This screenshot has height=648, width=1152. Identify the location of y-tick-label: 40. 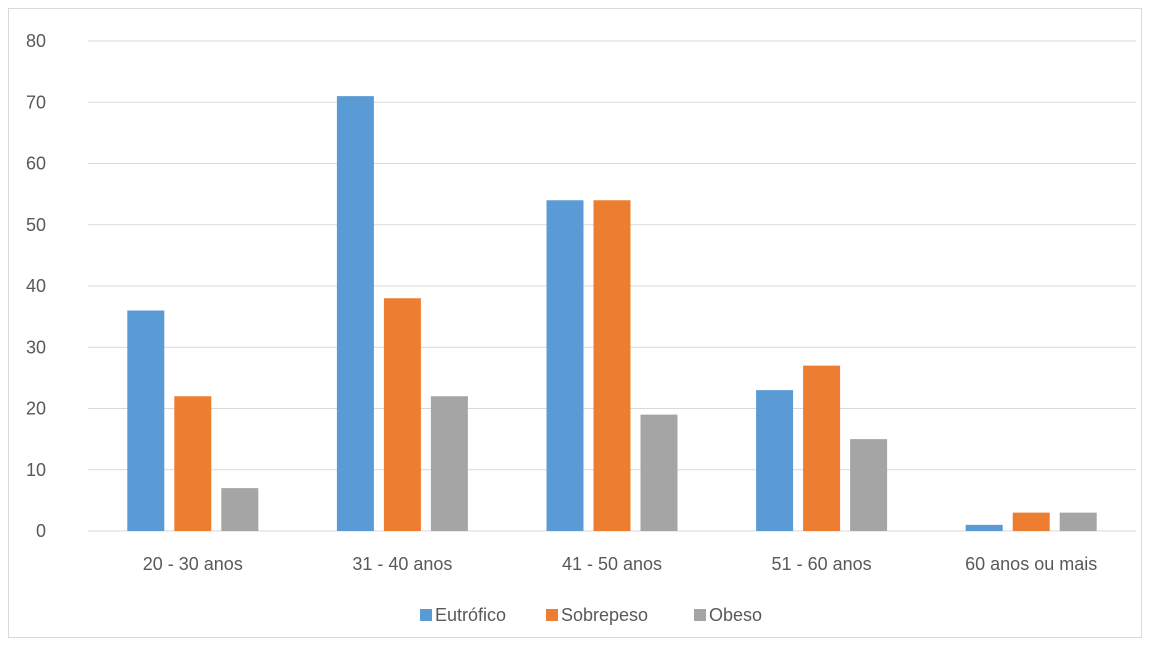
(36, 286).